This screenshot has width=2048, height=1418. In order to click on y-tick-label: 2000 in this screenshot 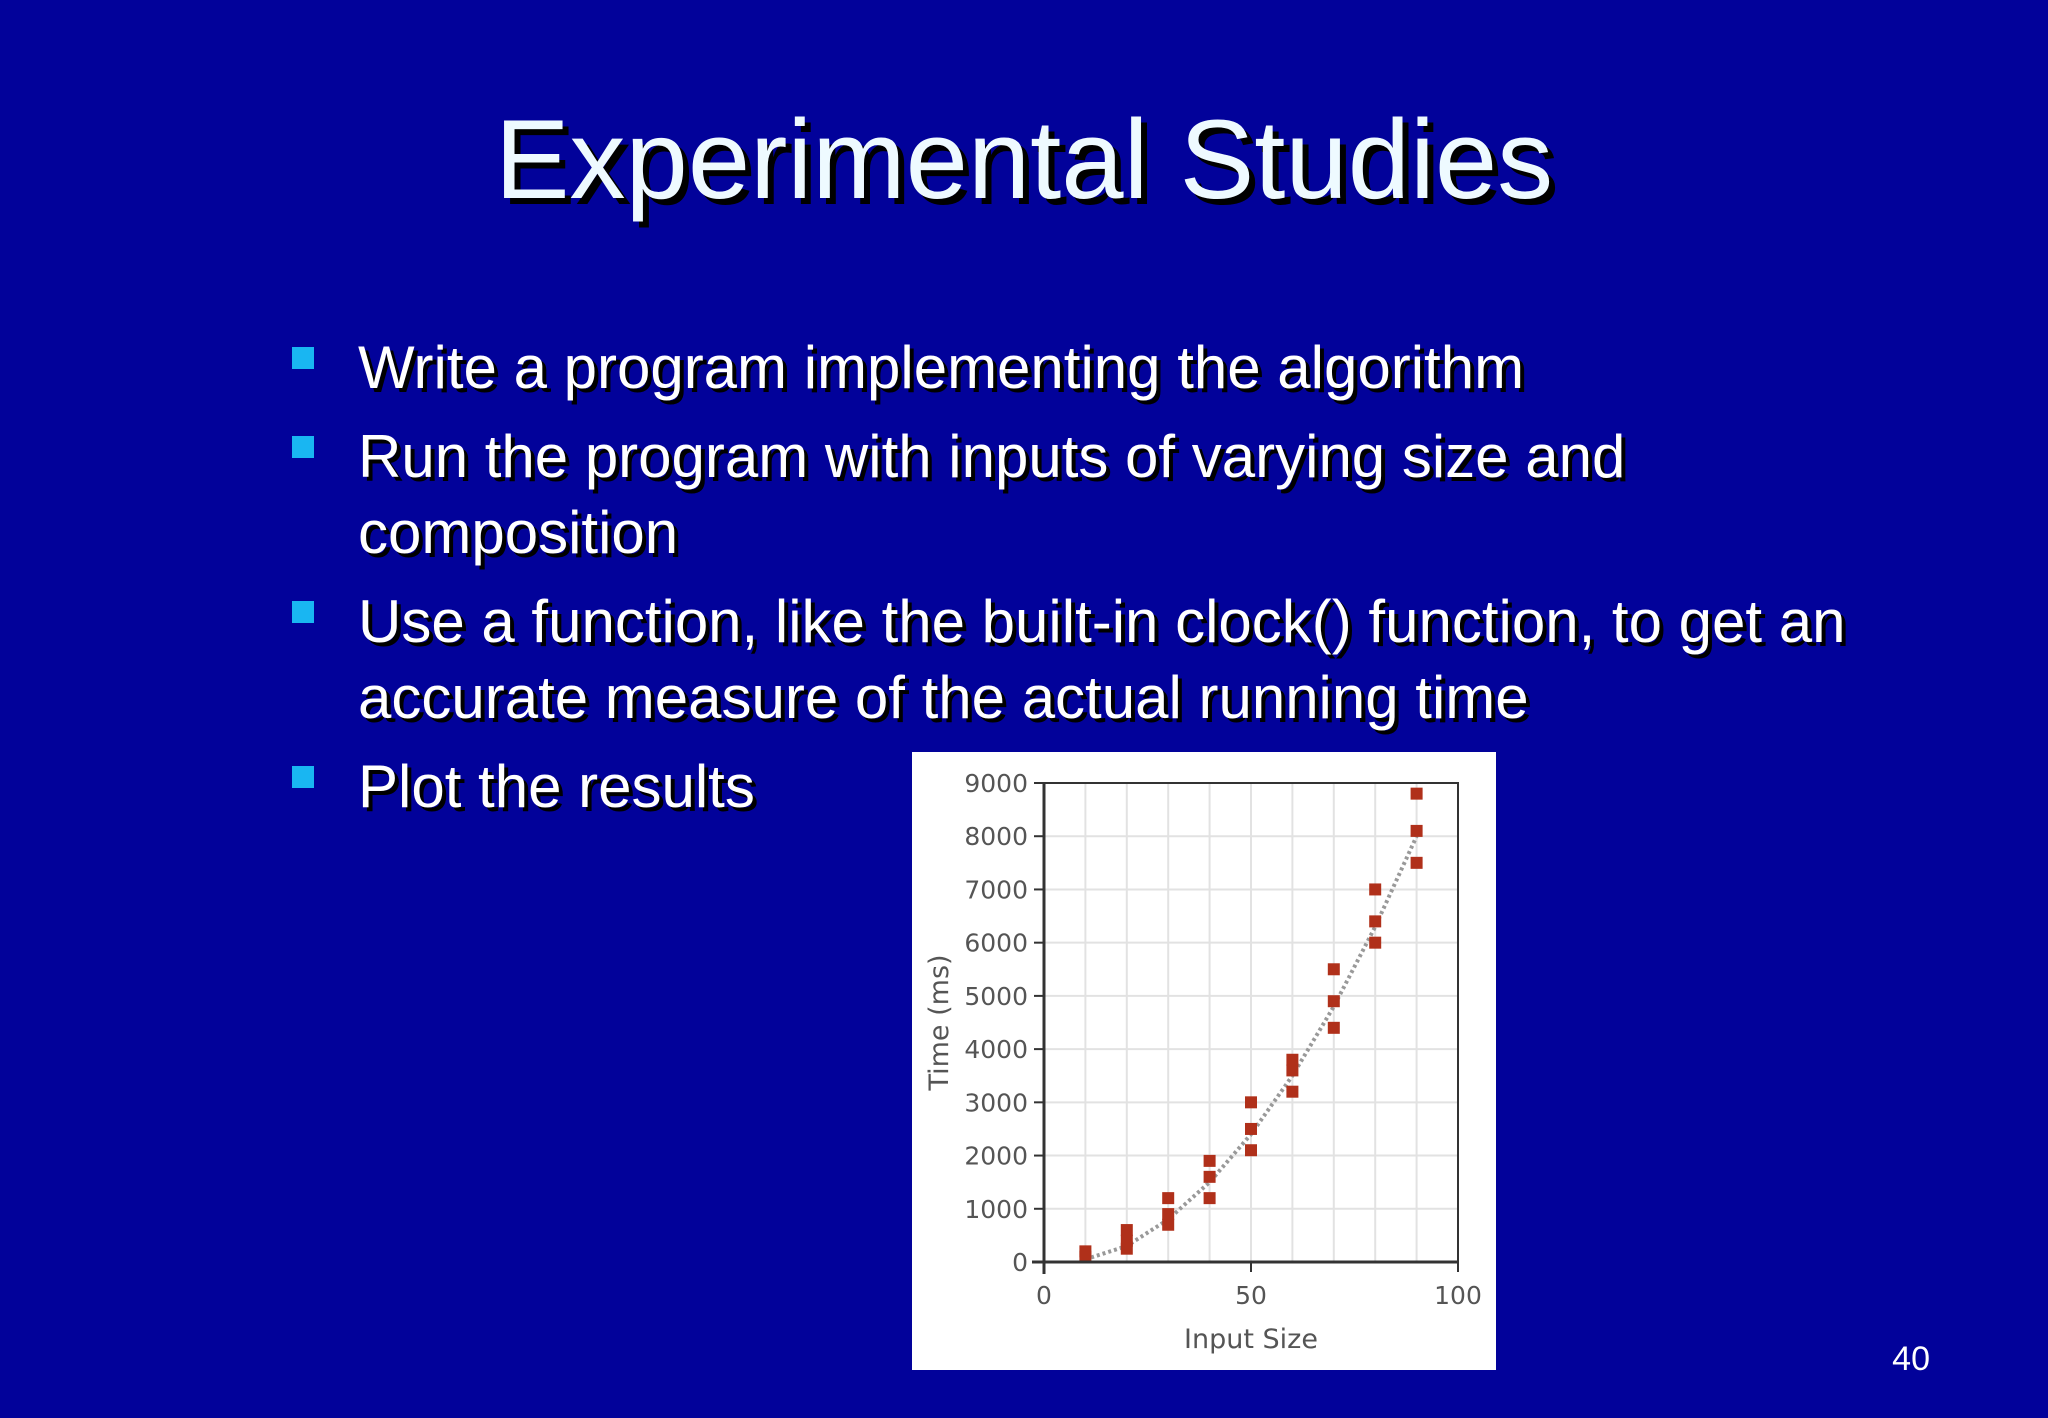, I will do `click(996, 1156)`.